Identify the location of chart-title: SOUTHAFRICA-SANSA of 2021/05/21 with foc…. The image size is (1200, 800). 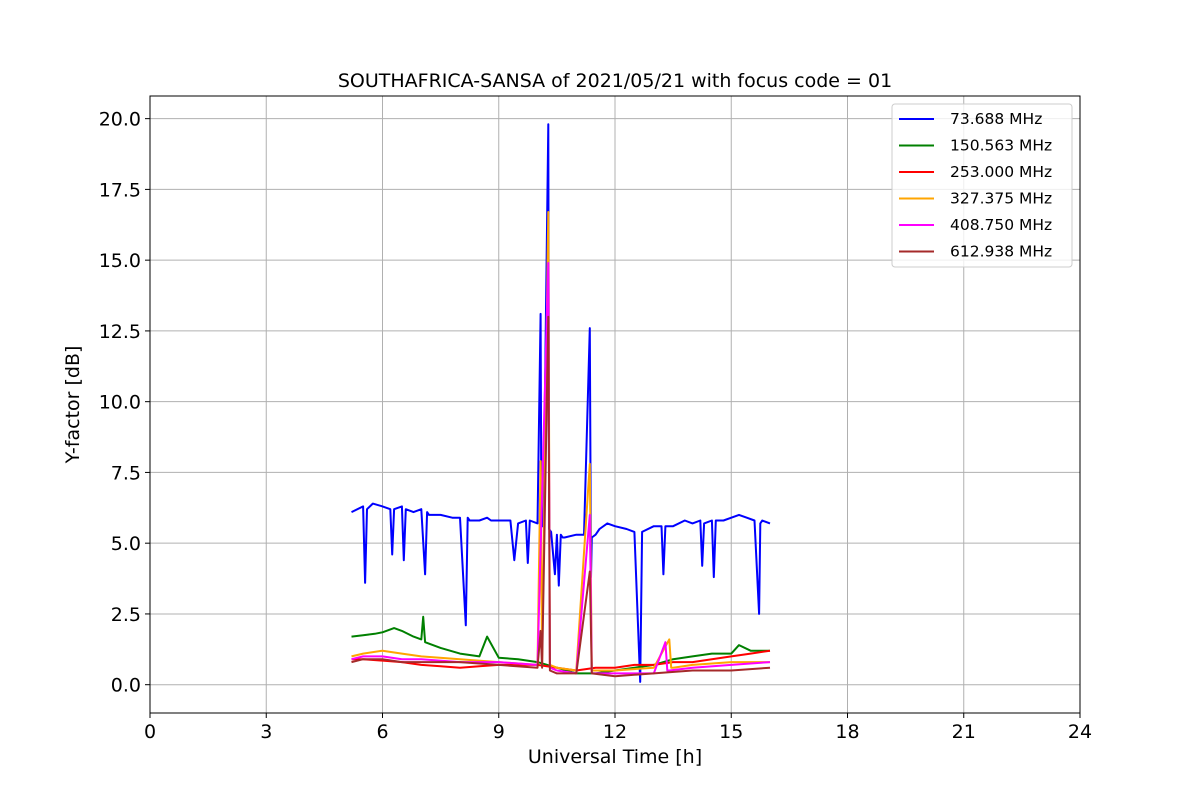
(615, 81).